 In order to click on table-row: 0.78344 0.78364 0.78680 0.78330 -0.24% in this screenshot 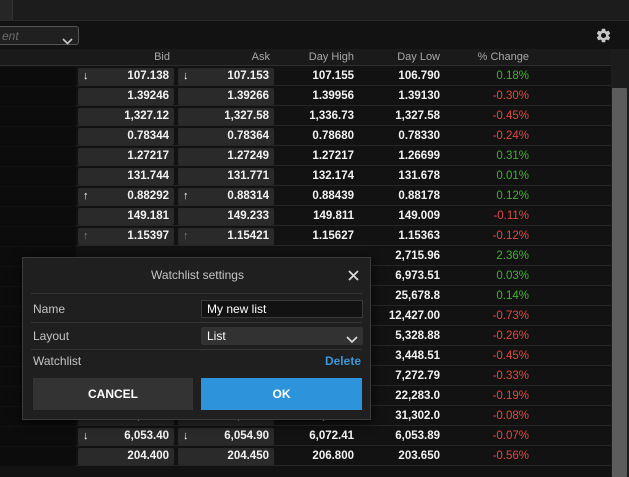, I will do `click(305, 136)`.